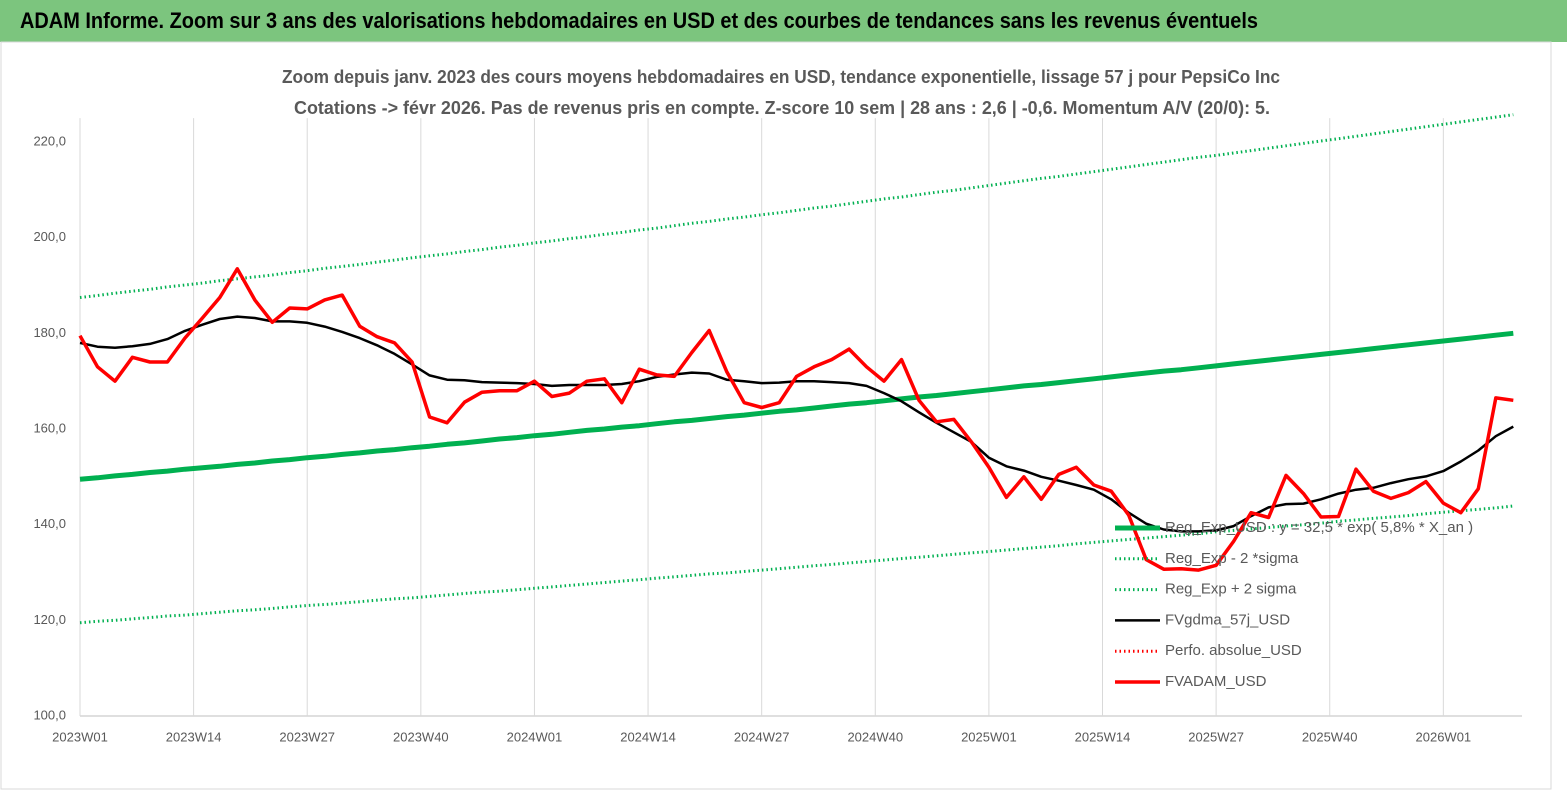 This screenshot has width=1567, height=792. What do you see at coordinates (875, 736) in the screenshot?
I see `x-tick-label: 2024W40` at bounding box center [875, 736].